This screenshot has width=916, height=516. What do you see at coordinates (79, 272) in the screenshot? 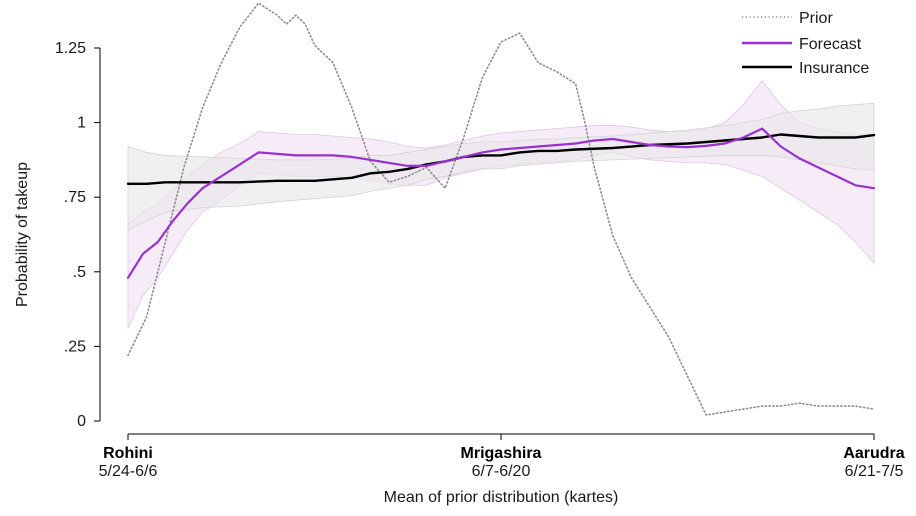
I see `y-tick-label: .5` at bounding box center [79, 272].